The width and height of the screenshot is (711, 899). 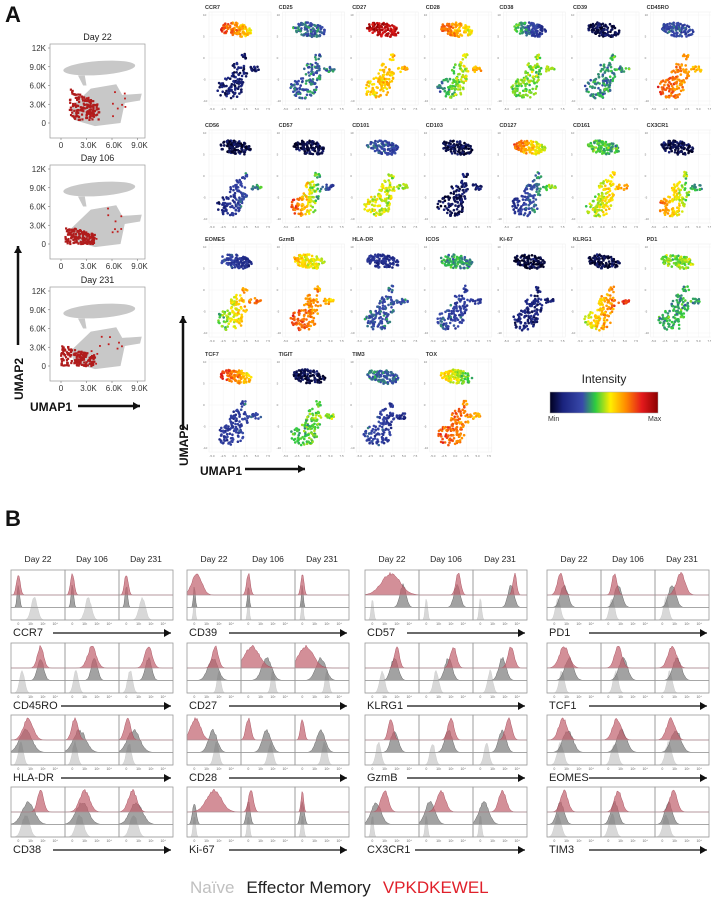 I want to click on y-tick-label: 5, so click(x=204, y=155).